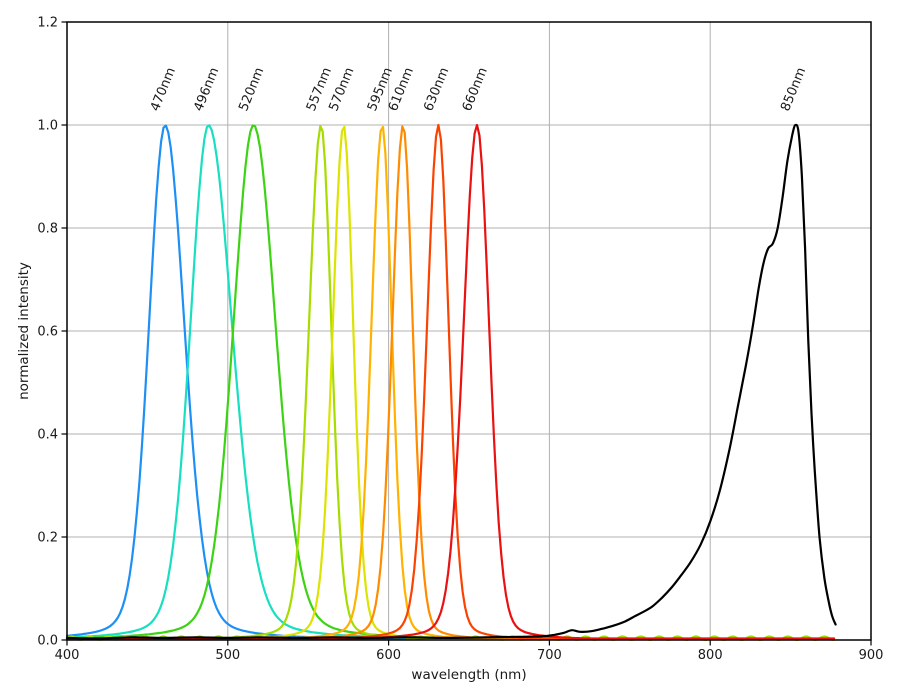 The width and height of the screenshot is (900, 700). Describe the element at coordinates (469, 675) in the screenshot. I see `x-axis-label: wavelength (nm)` at that location.